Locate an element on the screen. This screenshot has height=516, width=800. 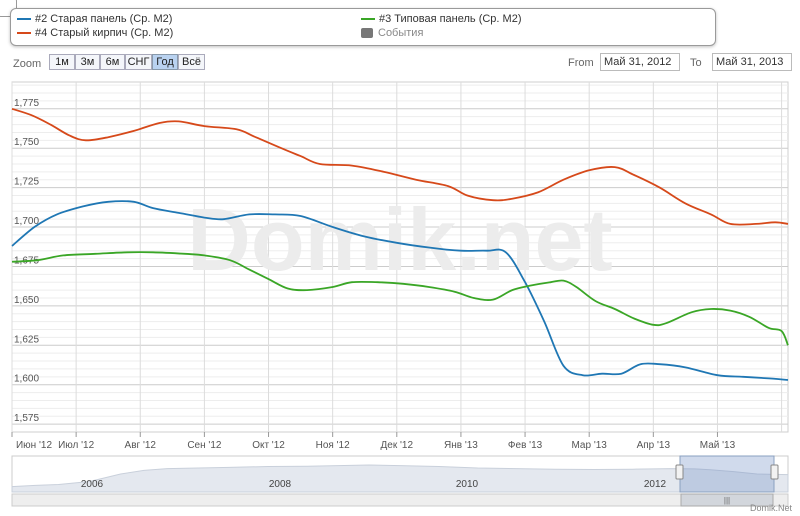
legend-item-old-panel: #2 Старая панель (Ср. M2) is located at coordinates (94, 19).